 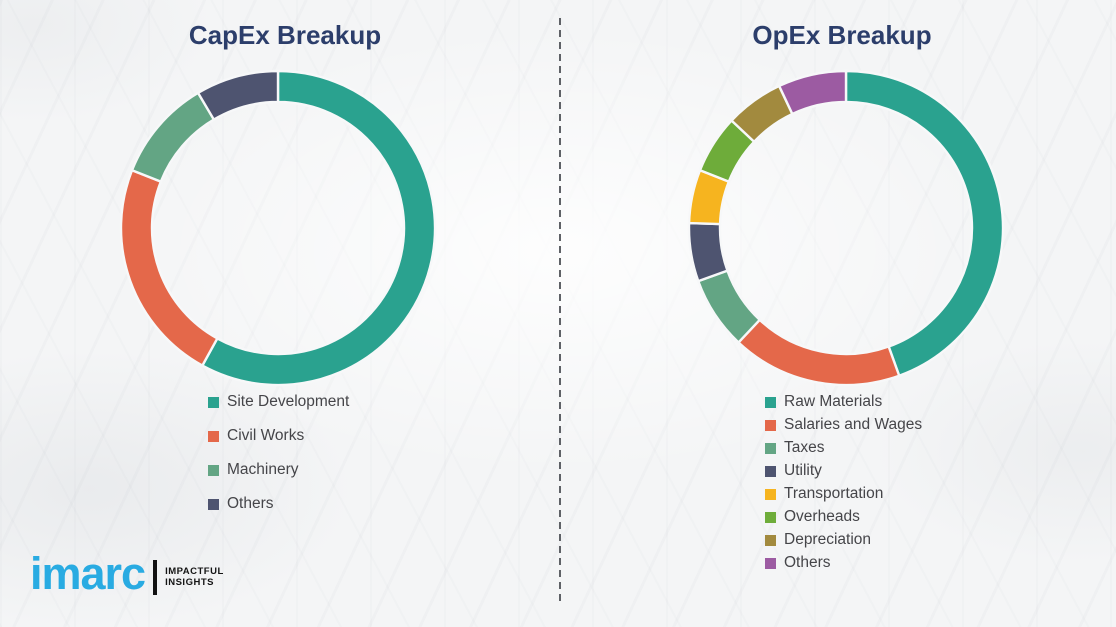 What do you see at coordinates (834, 493) in the screenshot?
I see `legend-label: Transportation` at bounding box center [834, 493].